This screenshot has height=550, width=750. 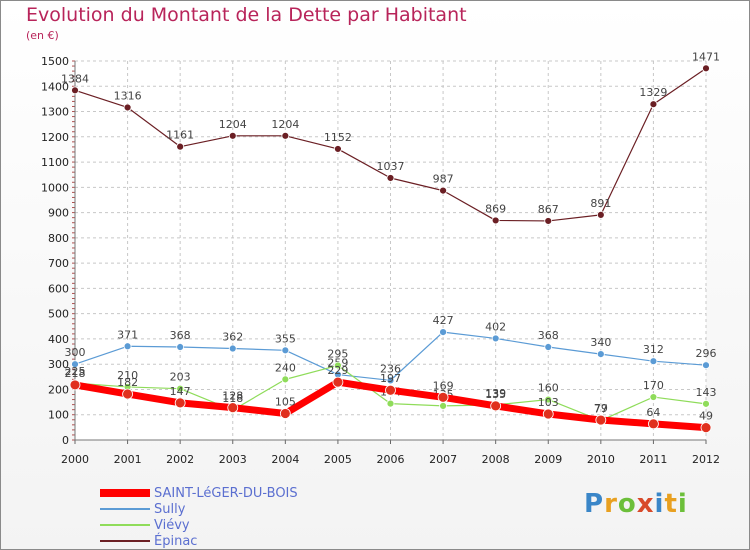 I want to click on x-tick-label: 2003, so click(x=233, y=459).